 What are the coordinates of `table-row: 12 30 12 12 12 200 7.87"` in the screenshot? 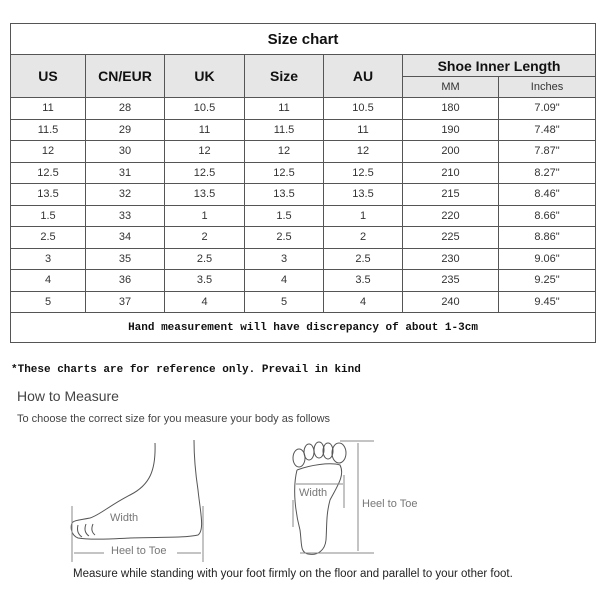 It's located at (303, 151).